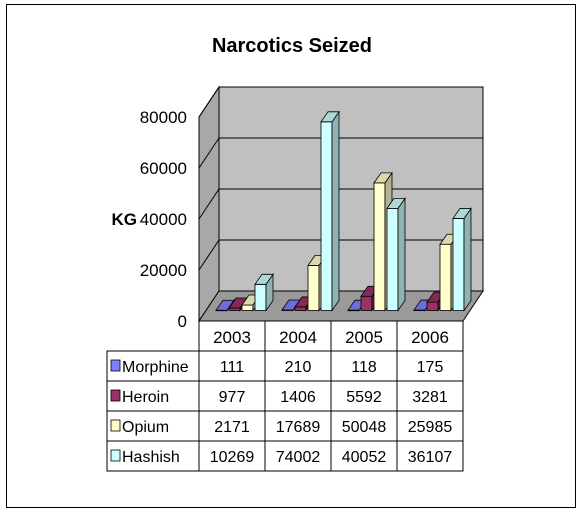 This screenshot has height=514, width=584. I want to click on y-tick-label: 20000, so click(163, 270).